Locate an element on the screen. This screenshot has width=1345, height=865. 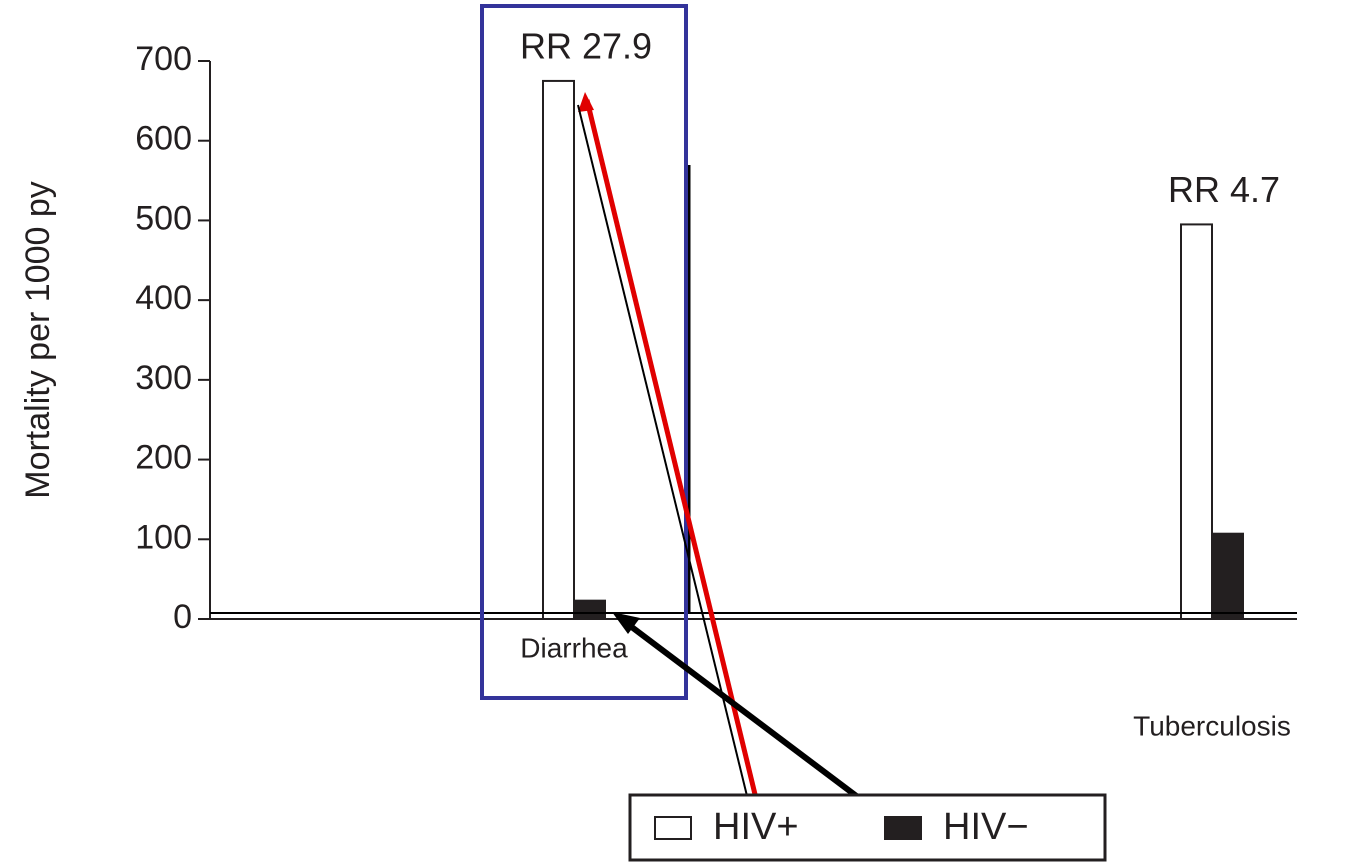
red-arrow is located at coordinates (673, 457).